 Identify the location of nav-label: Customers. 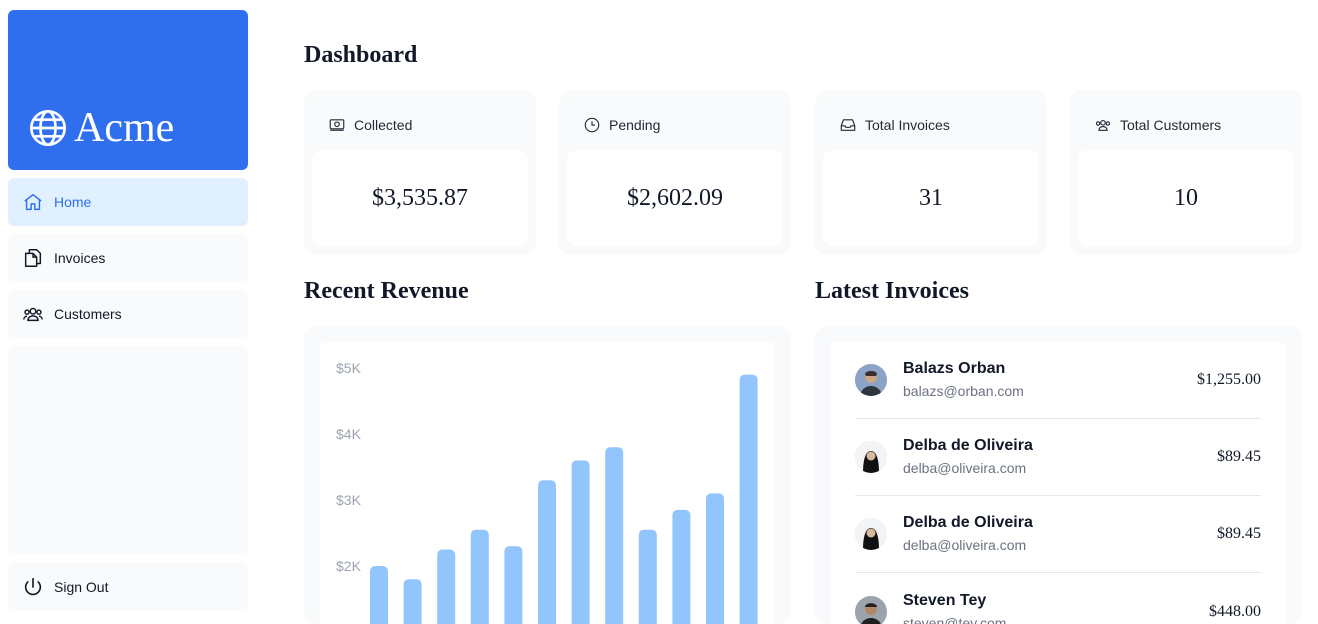
(88, 314).